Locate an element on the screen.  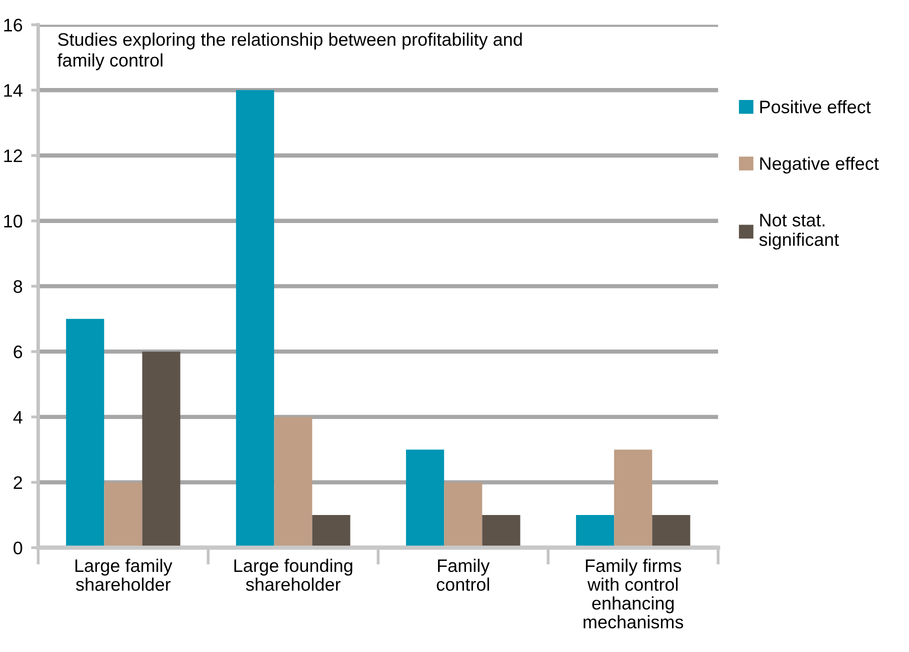
x-tick-label: Family control is located at coordinates (463, 574).